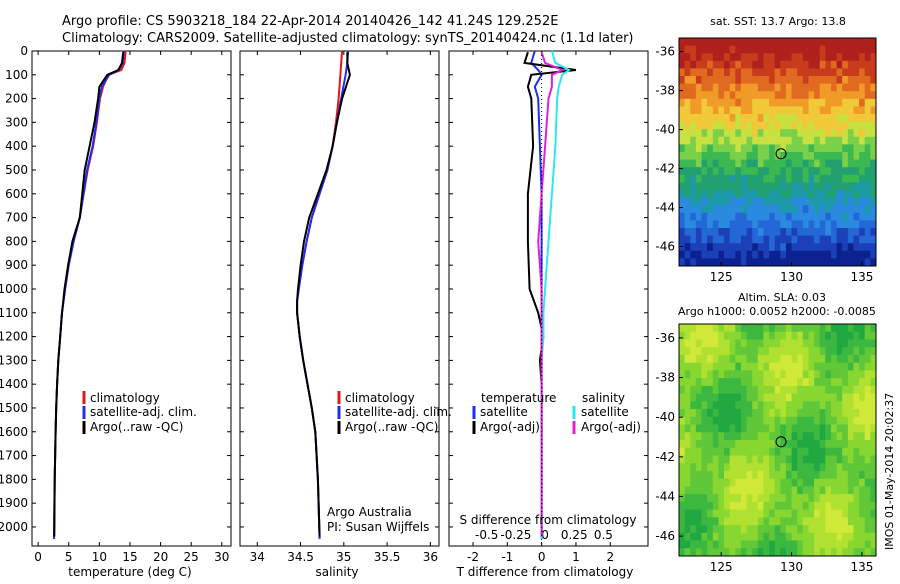 The width and height of the screenshot is (900, 584). Describe the element at coordinates (545, 535) in the screenshot. I see `top-tick-label: 0` at that location.